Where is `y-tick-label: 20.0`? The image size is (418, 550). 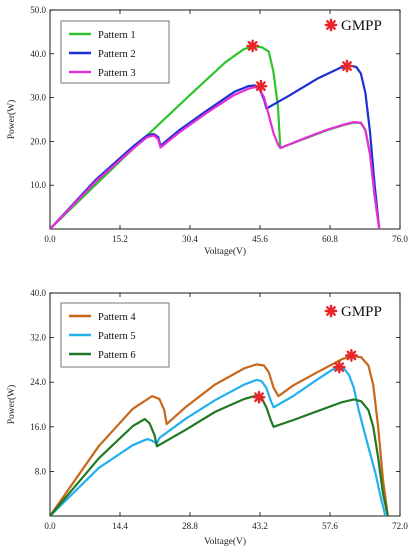 y-tick-label: 20.0 is located at coordinates (38, 141).